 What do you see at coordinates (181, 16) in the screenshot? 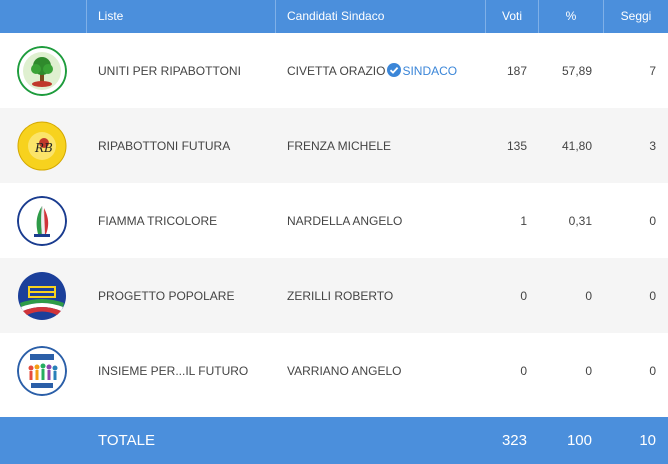
I see `header-liste: Liste` at bounding box center [181, 16].